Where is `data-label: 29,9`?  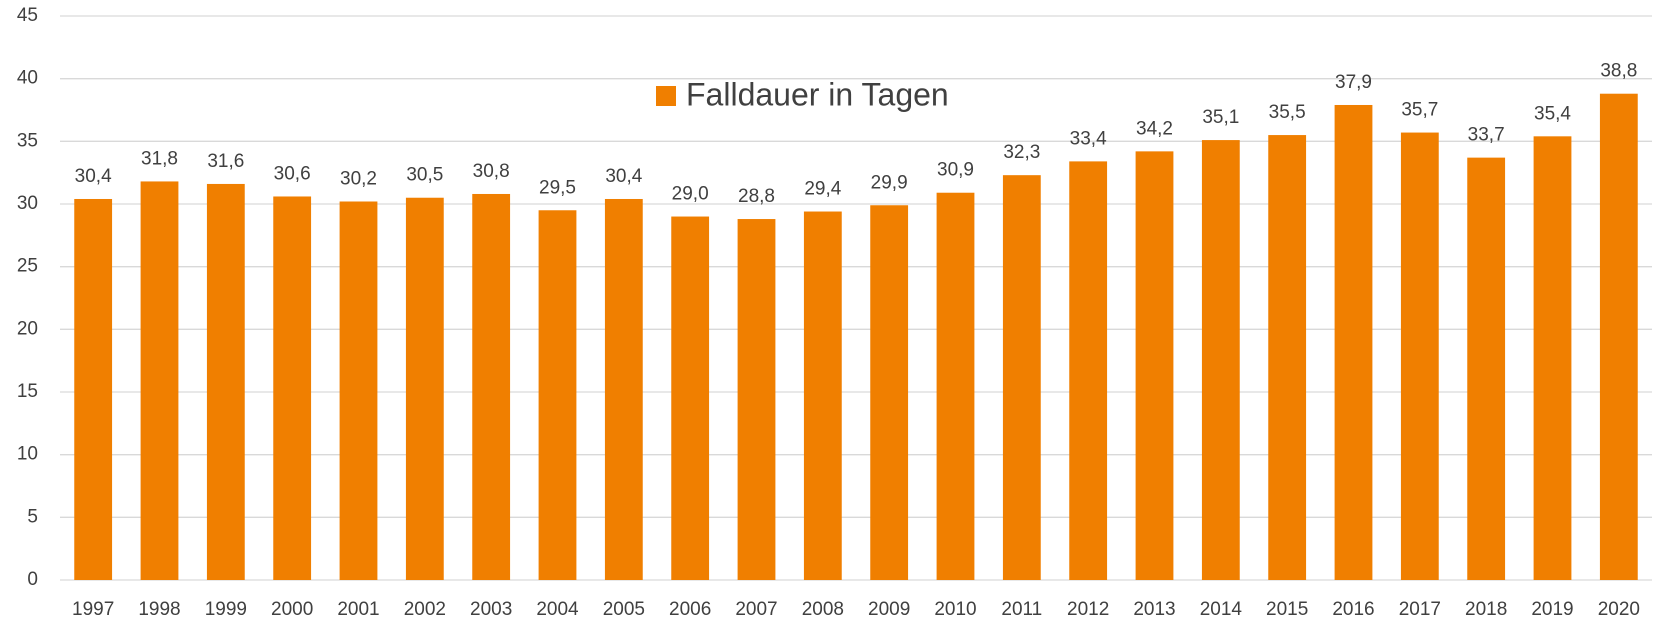
data-label: 29,9 is located at coordinates (889, 182).